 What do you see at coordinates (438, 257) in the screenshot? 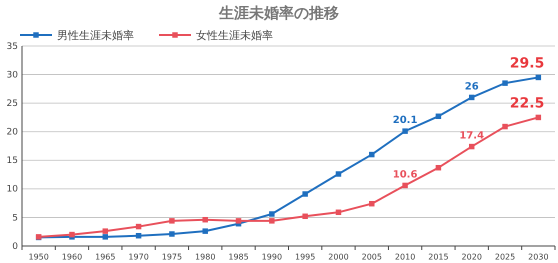
I see `x-tick-label: 2015` at bounding box center [438, 257].